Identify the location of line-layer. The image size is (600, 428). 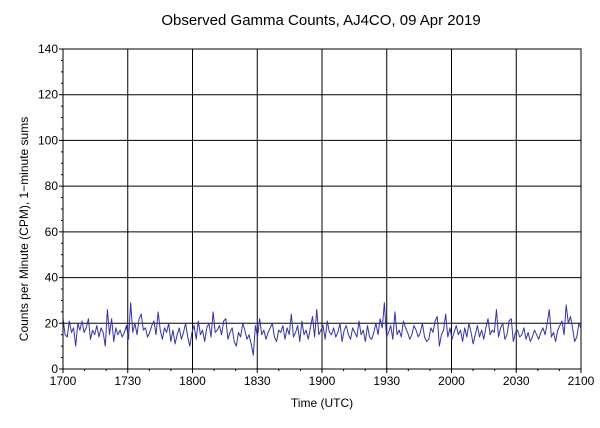
(322, 329).